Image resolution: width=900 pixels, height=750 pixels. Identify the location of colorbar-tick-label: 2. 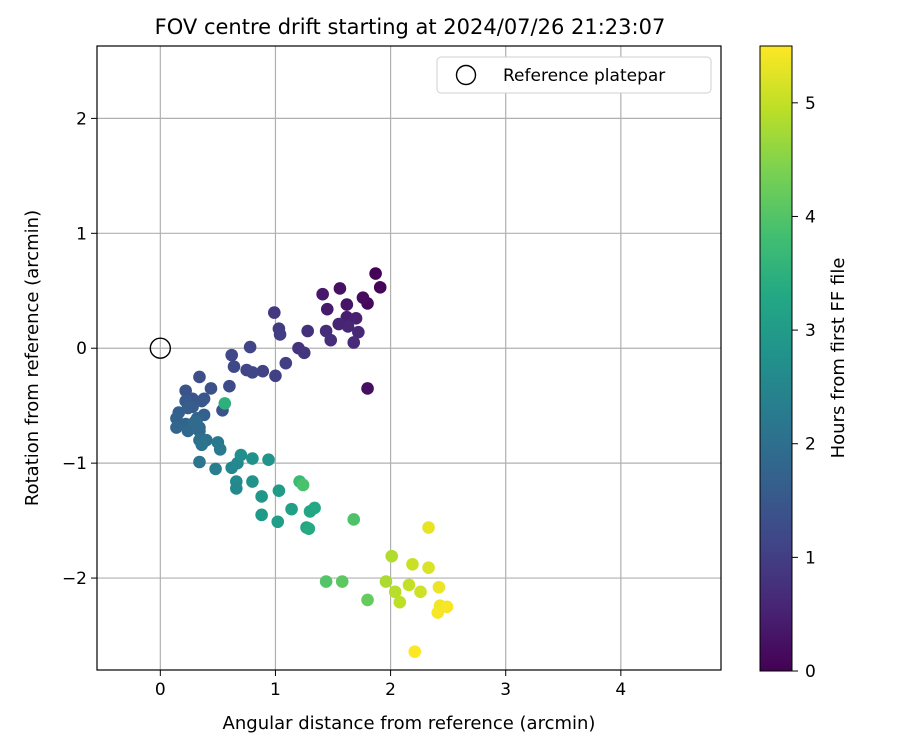
(810, 445).